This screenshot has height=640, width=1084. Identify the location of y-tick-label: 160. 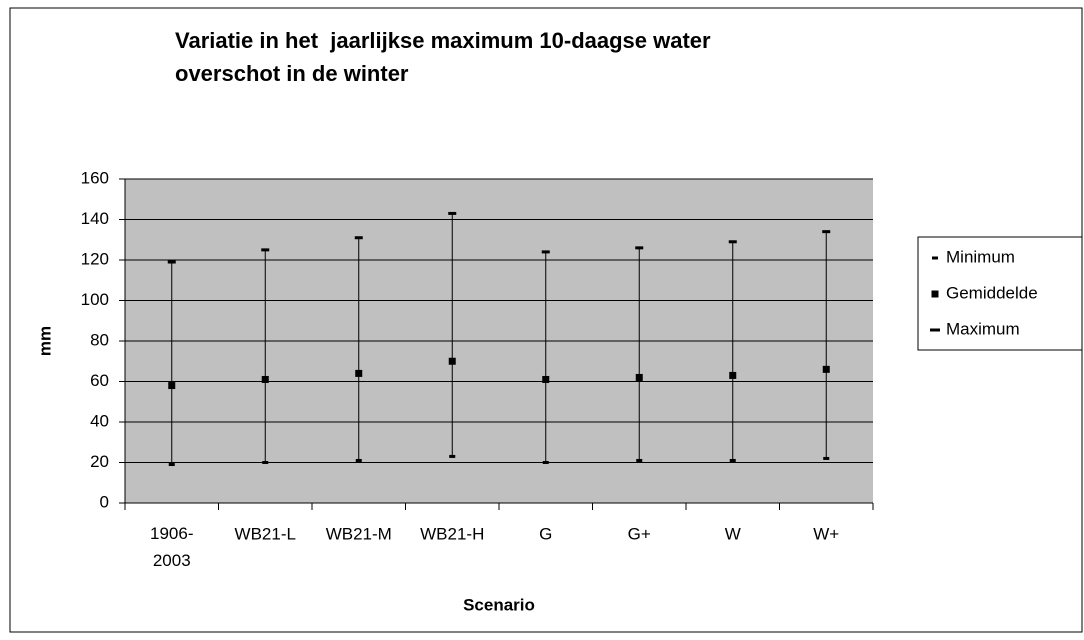
(95, 177).